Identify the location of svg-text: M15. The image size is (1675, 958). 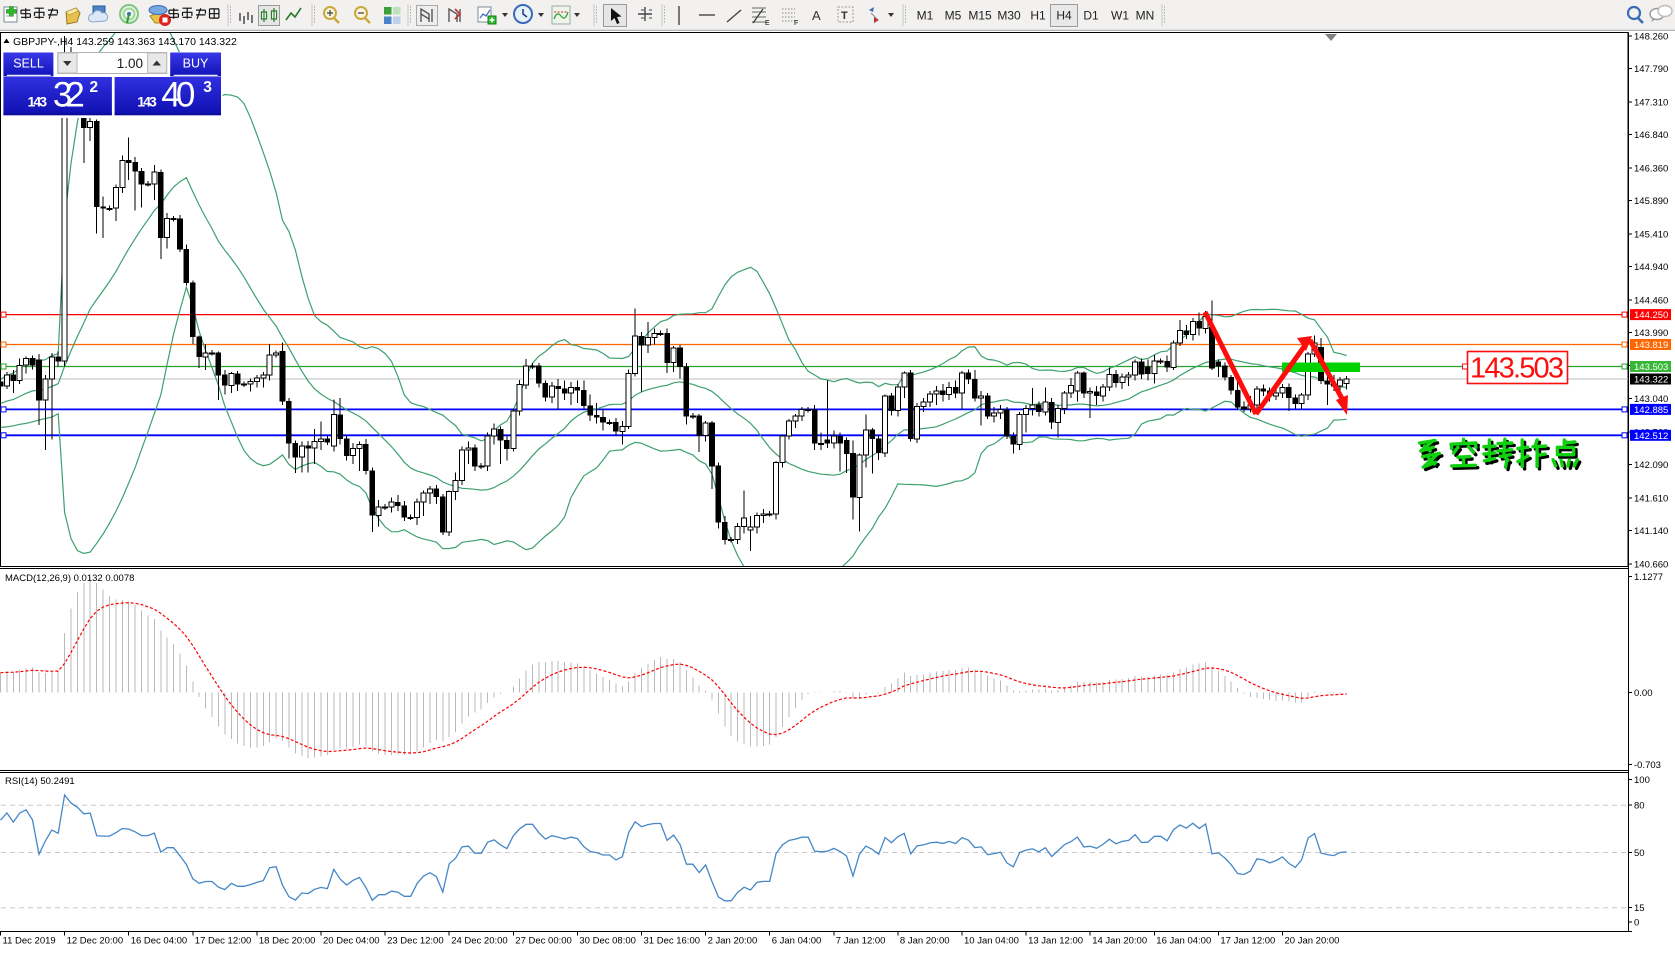
(980, 16).